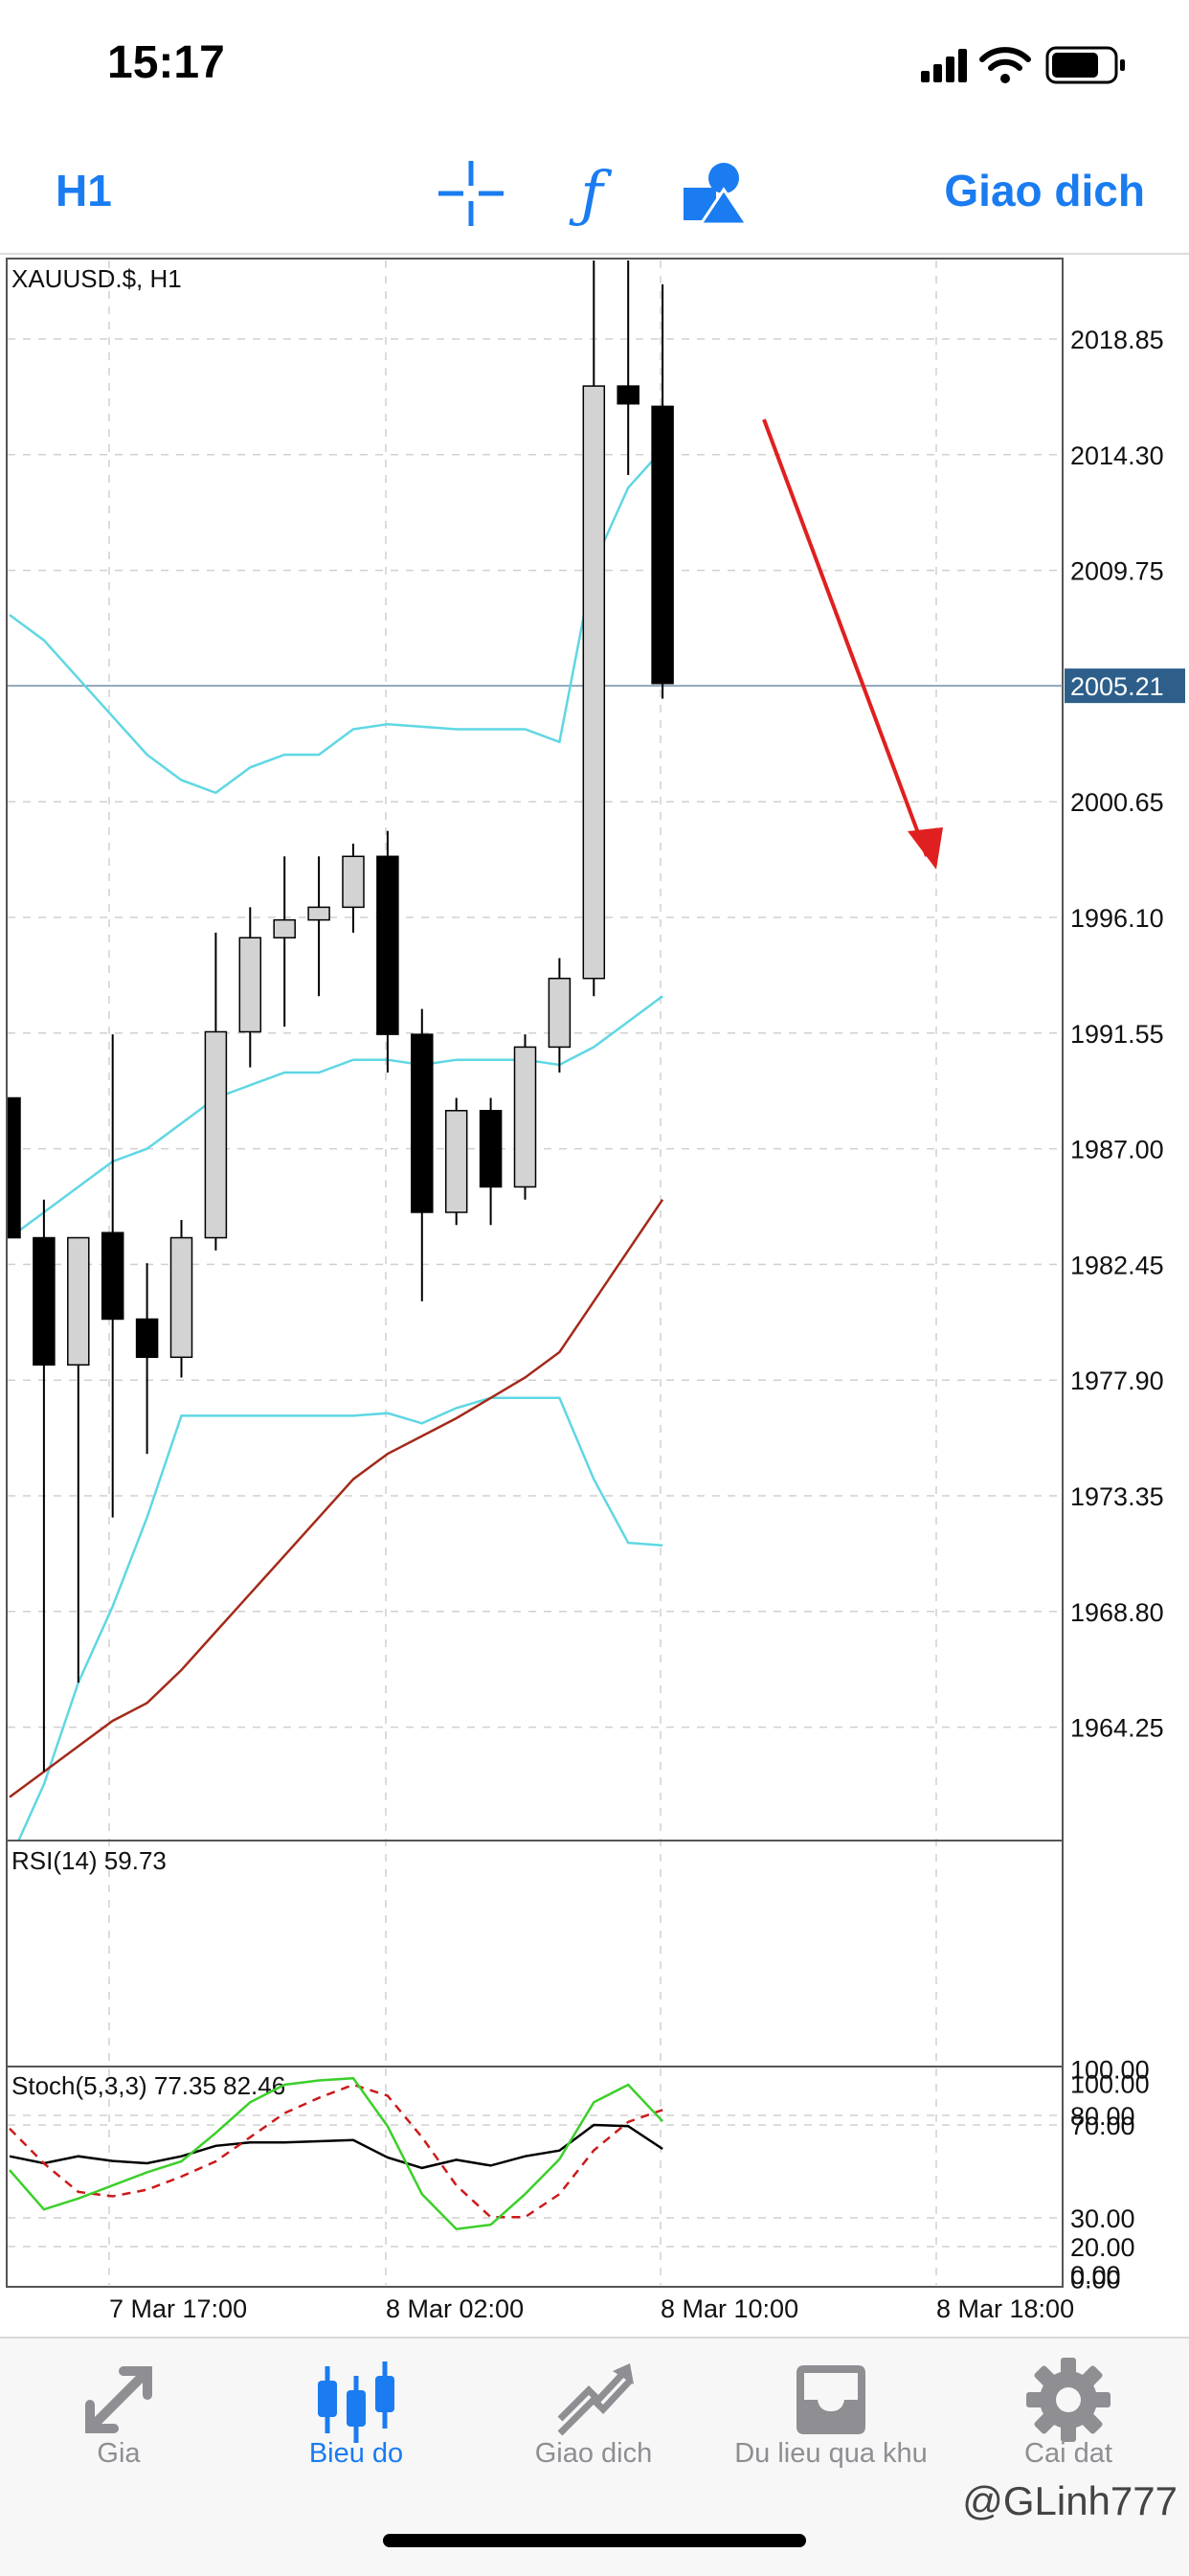  I want to click on moving-average-line, so click(336, 1498).